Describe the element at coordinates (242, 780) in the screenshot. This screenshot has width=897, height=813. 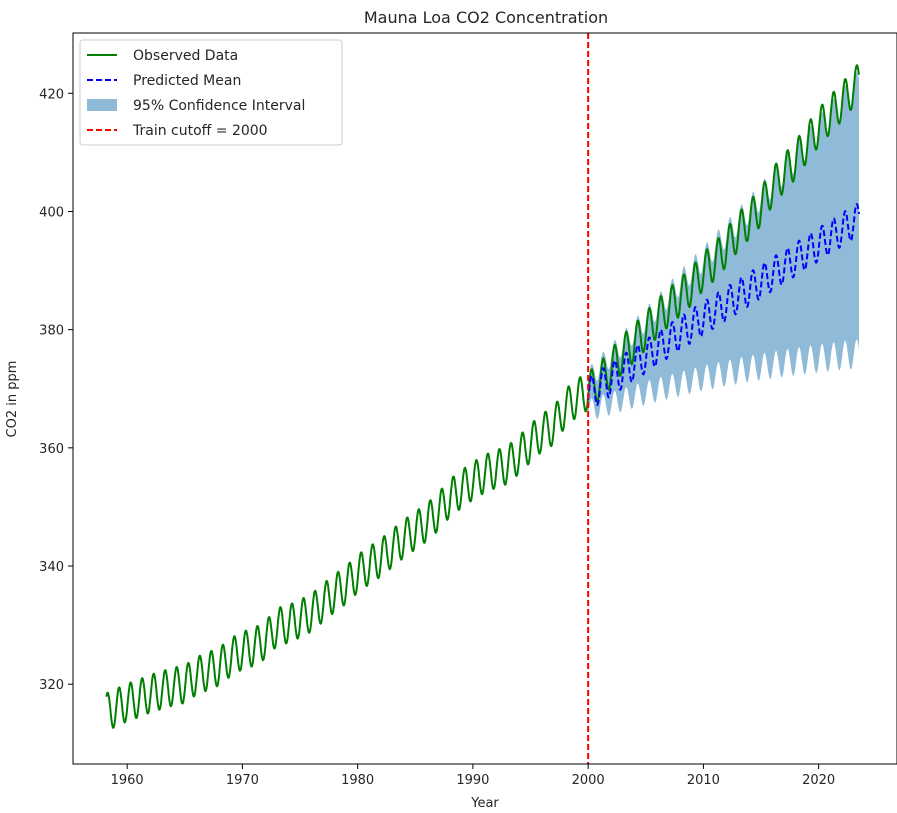
I see `x-tick-label: 1970` at that location.